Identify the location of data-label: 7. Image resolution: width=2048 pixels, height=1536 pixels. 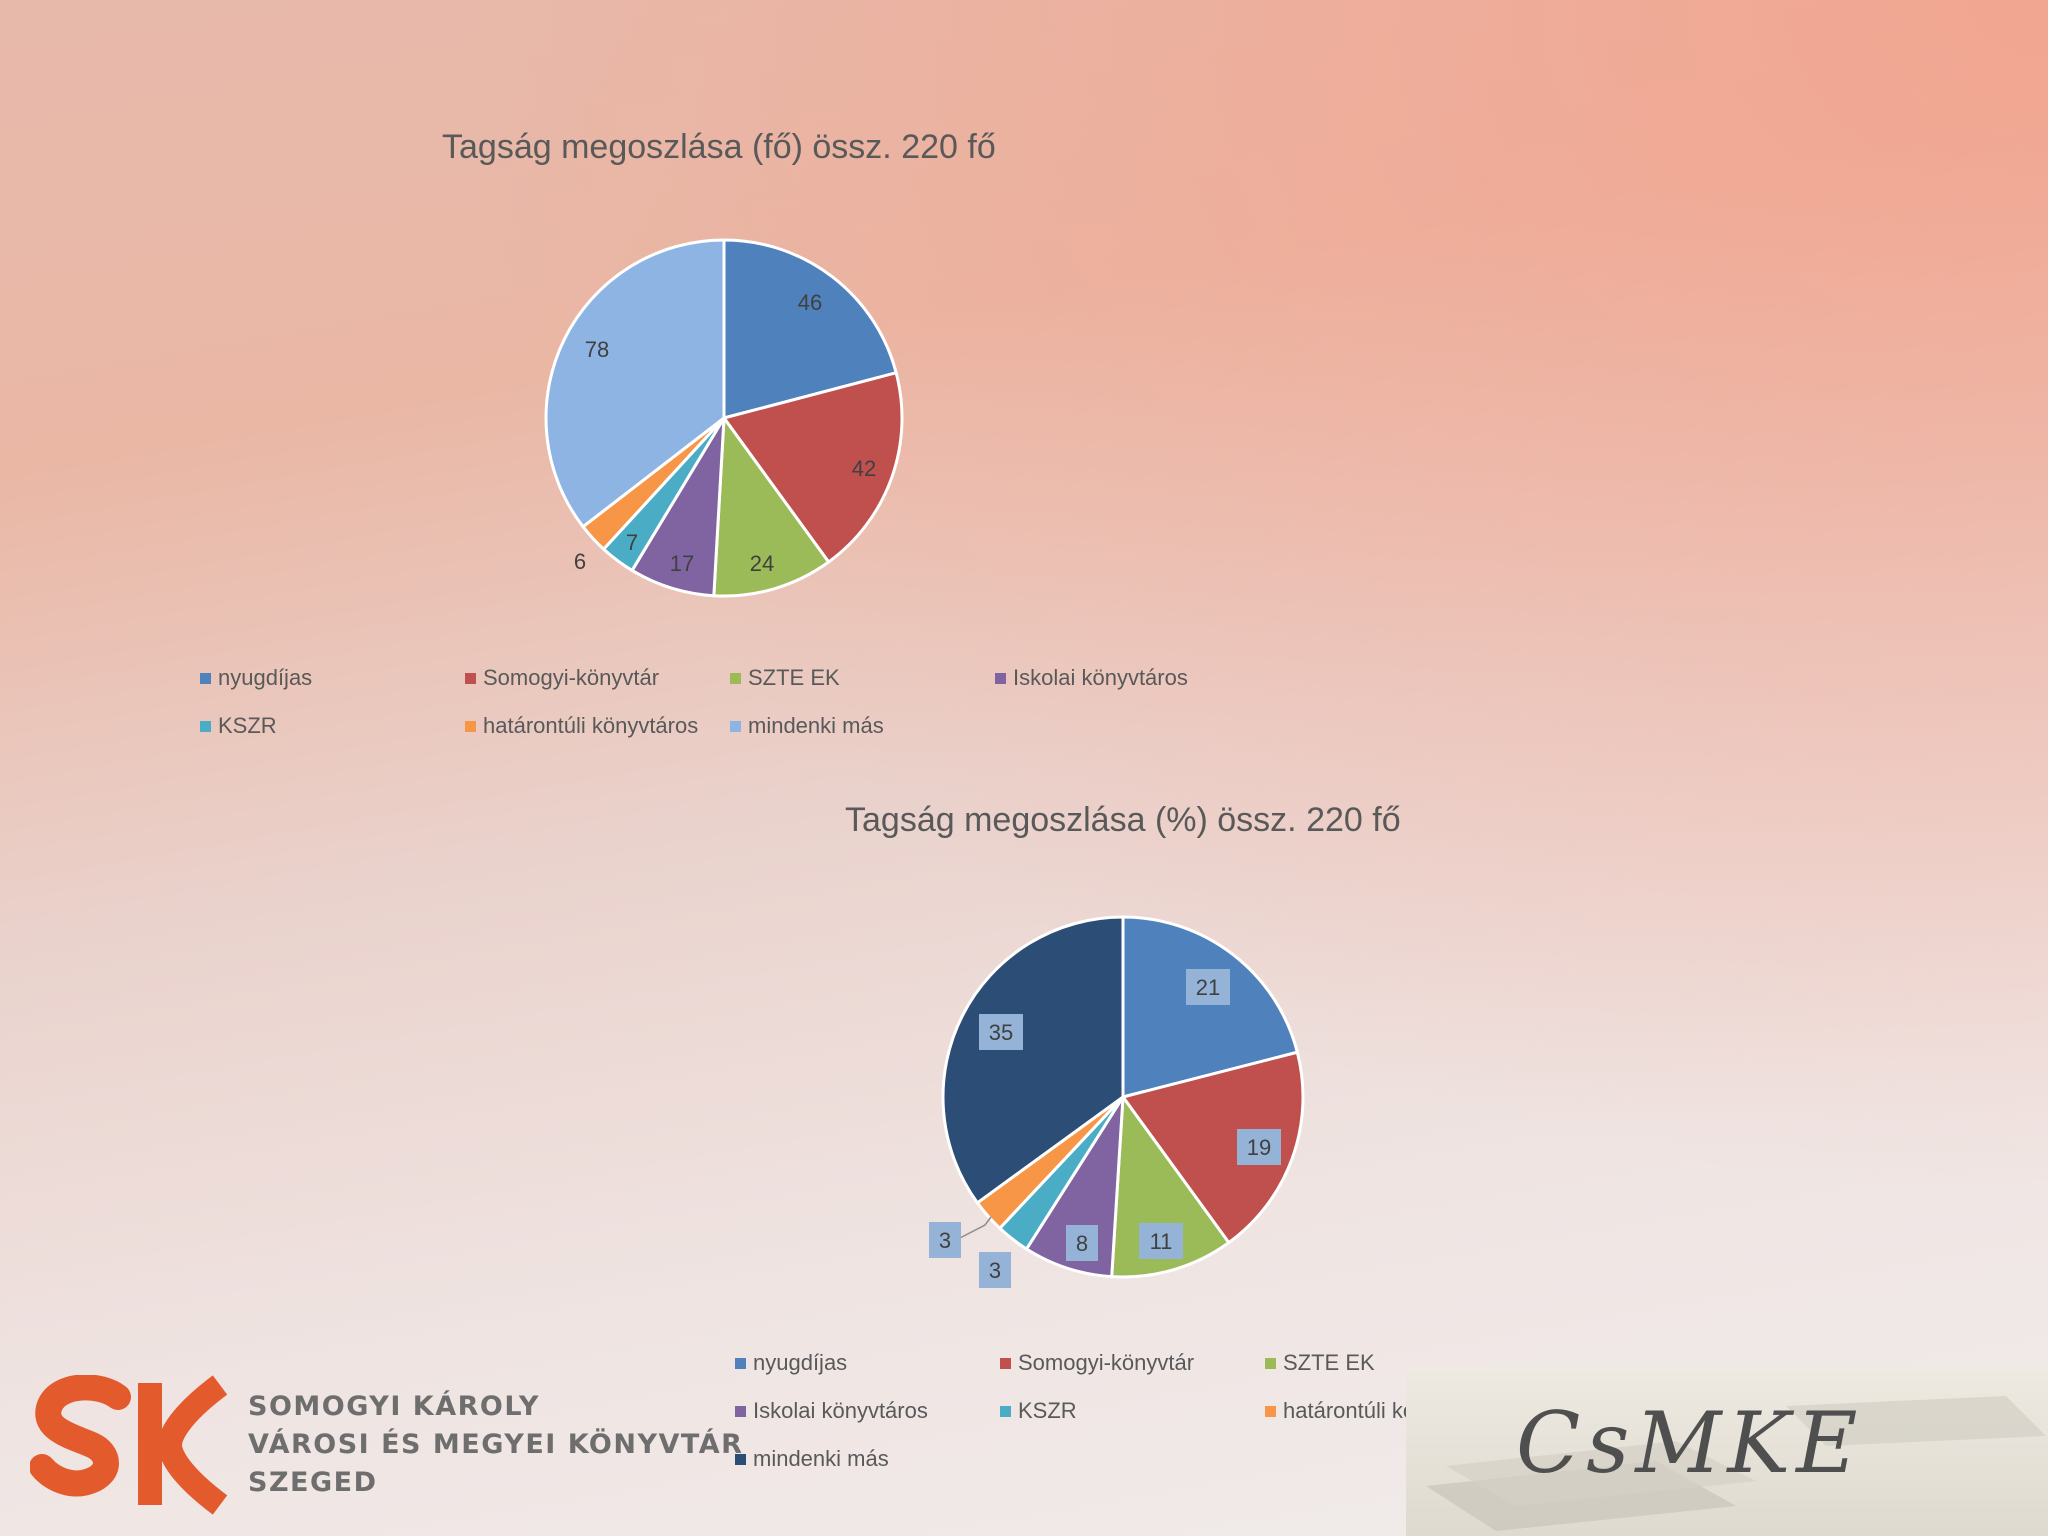
(632, 542).